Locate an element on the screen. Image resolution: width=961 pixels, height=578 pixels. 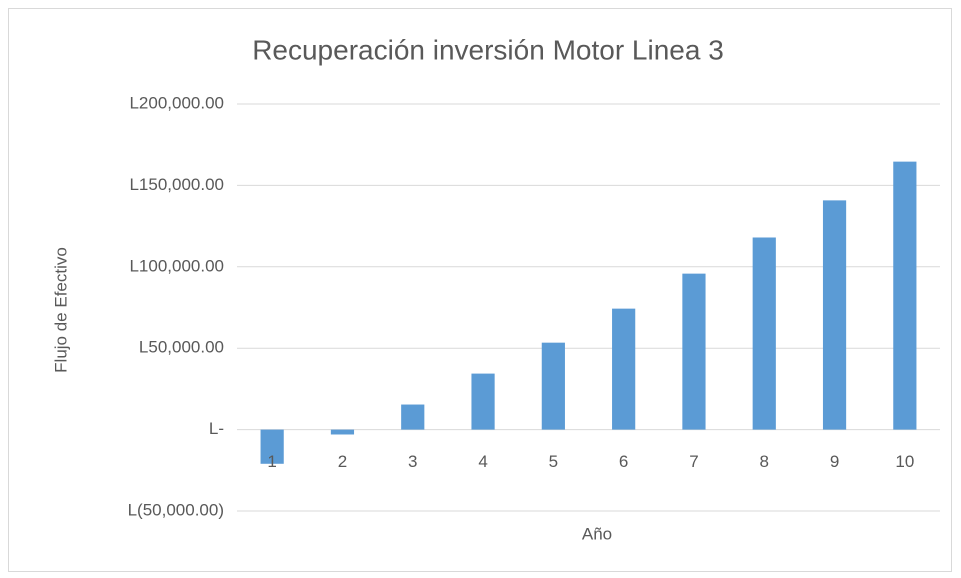
y-tick-label: L200,000.00 is located at coordinates (176, 102).